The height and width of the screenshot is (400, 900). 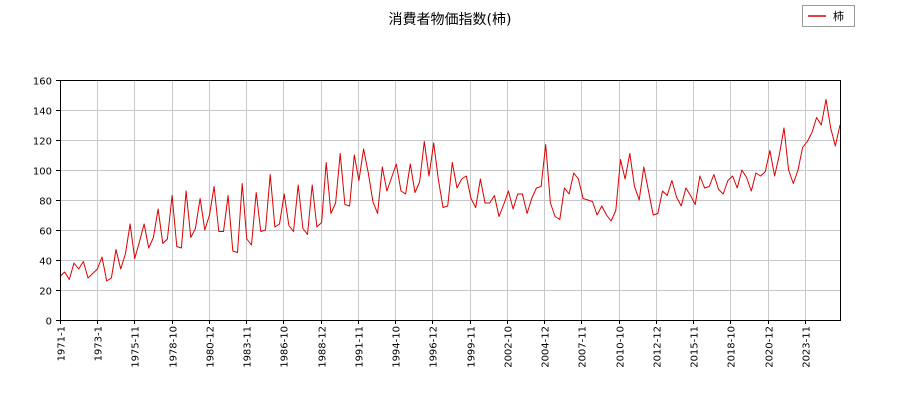 I want to click on y-axis-ticks: 0 20 40 60 80 100 120 140 160, so click(x=46, y=202).